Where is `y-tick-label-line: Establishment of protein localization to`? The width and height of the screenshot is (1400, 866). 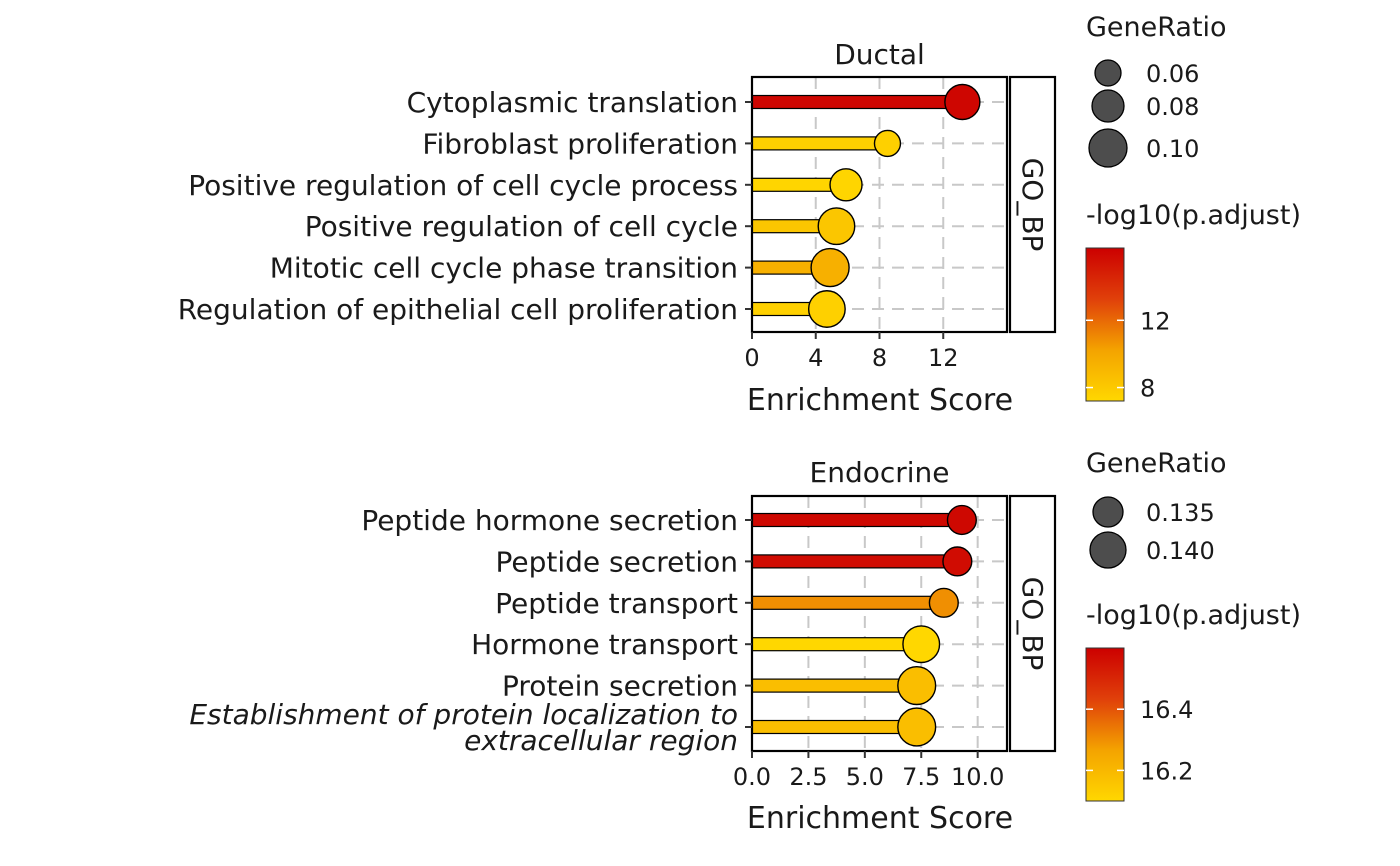 y-tick-label-line: Establishment of protein localization to is located at coordinates (463, 714).